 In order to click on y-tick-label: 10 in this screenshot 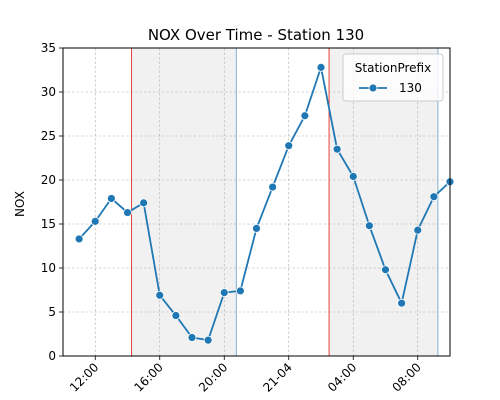, I will do `click(48, 268)`.